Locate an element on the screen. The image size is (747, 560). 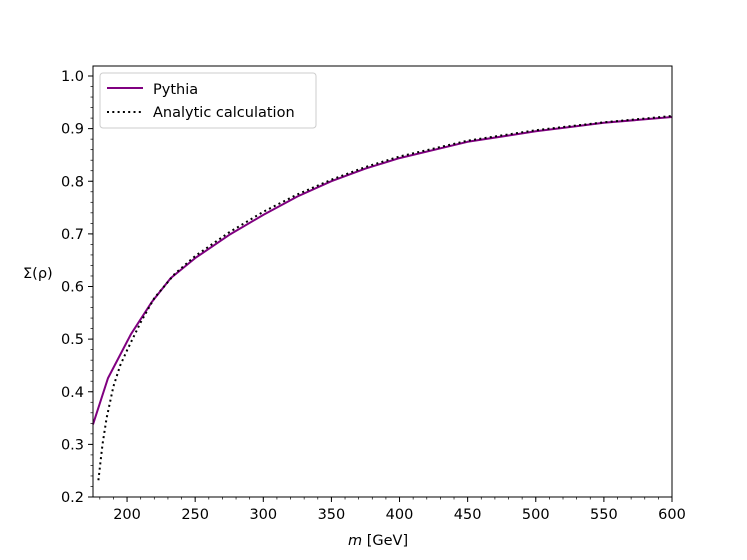
y-tick-label: 0.8 is located at coordinates (72, 182).